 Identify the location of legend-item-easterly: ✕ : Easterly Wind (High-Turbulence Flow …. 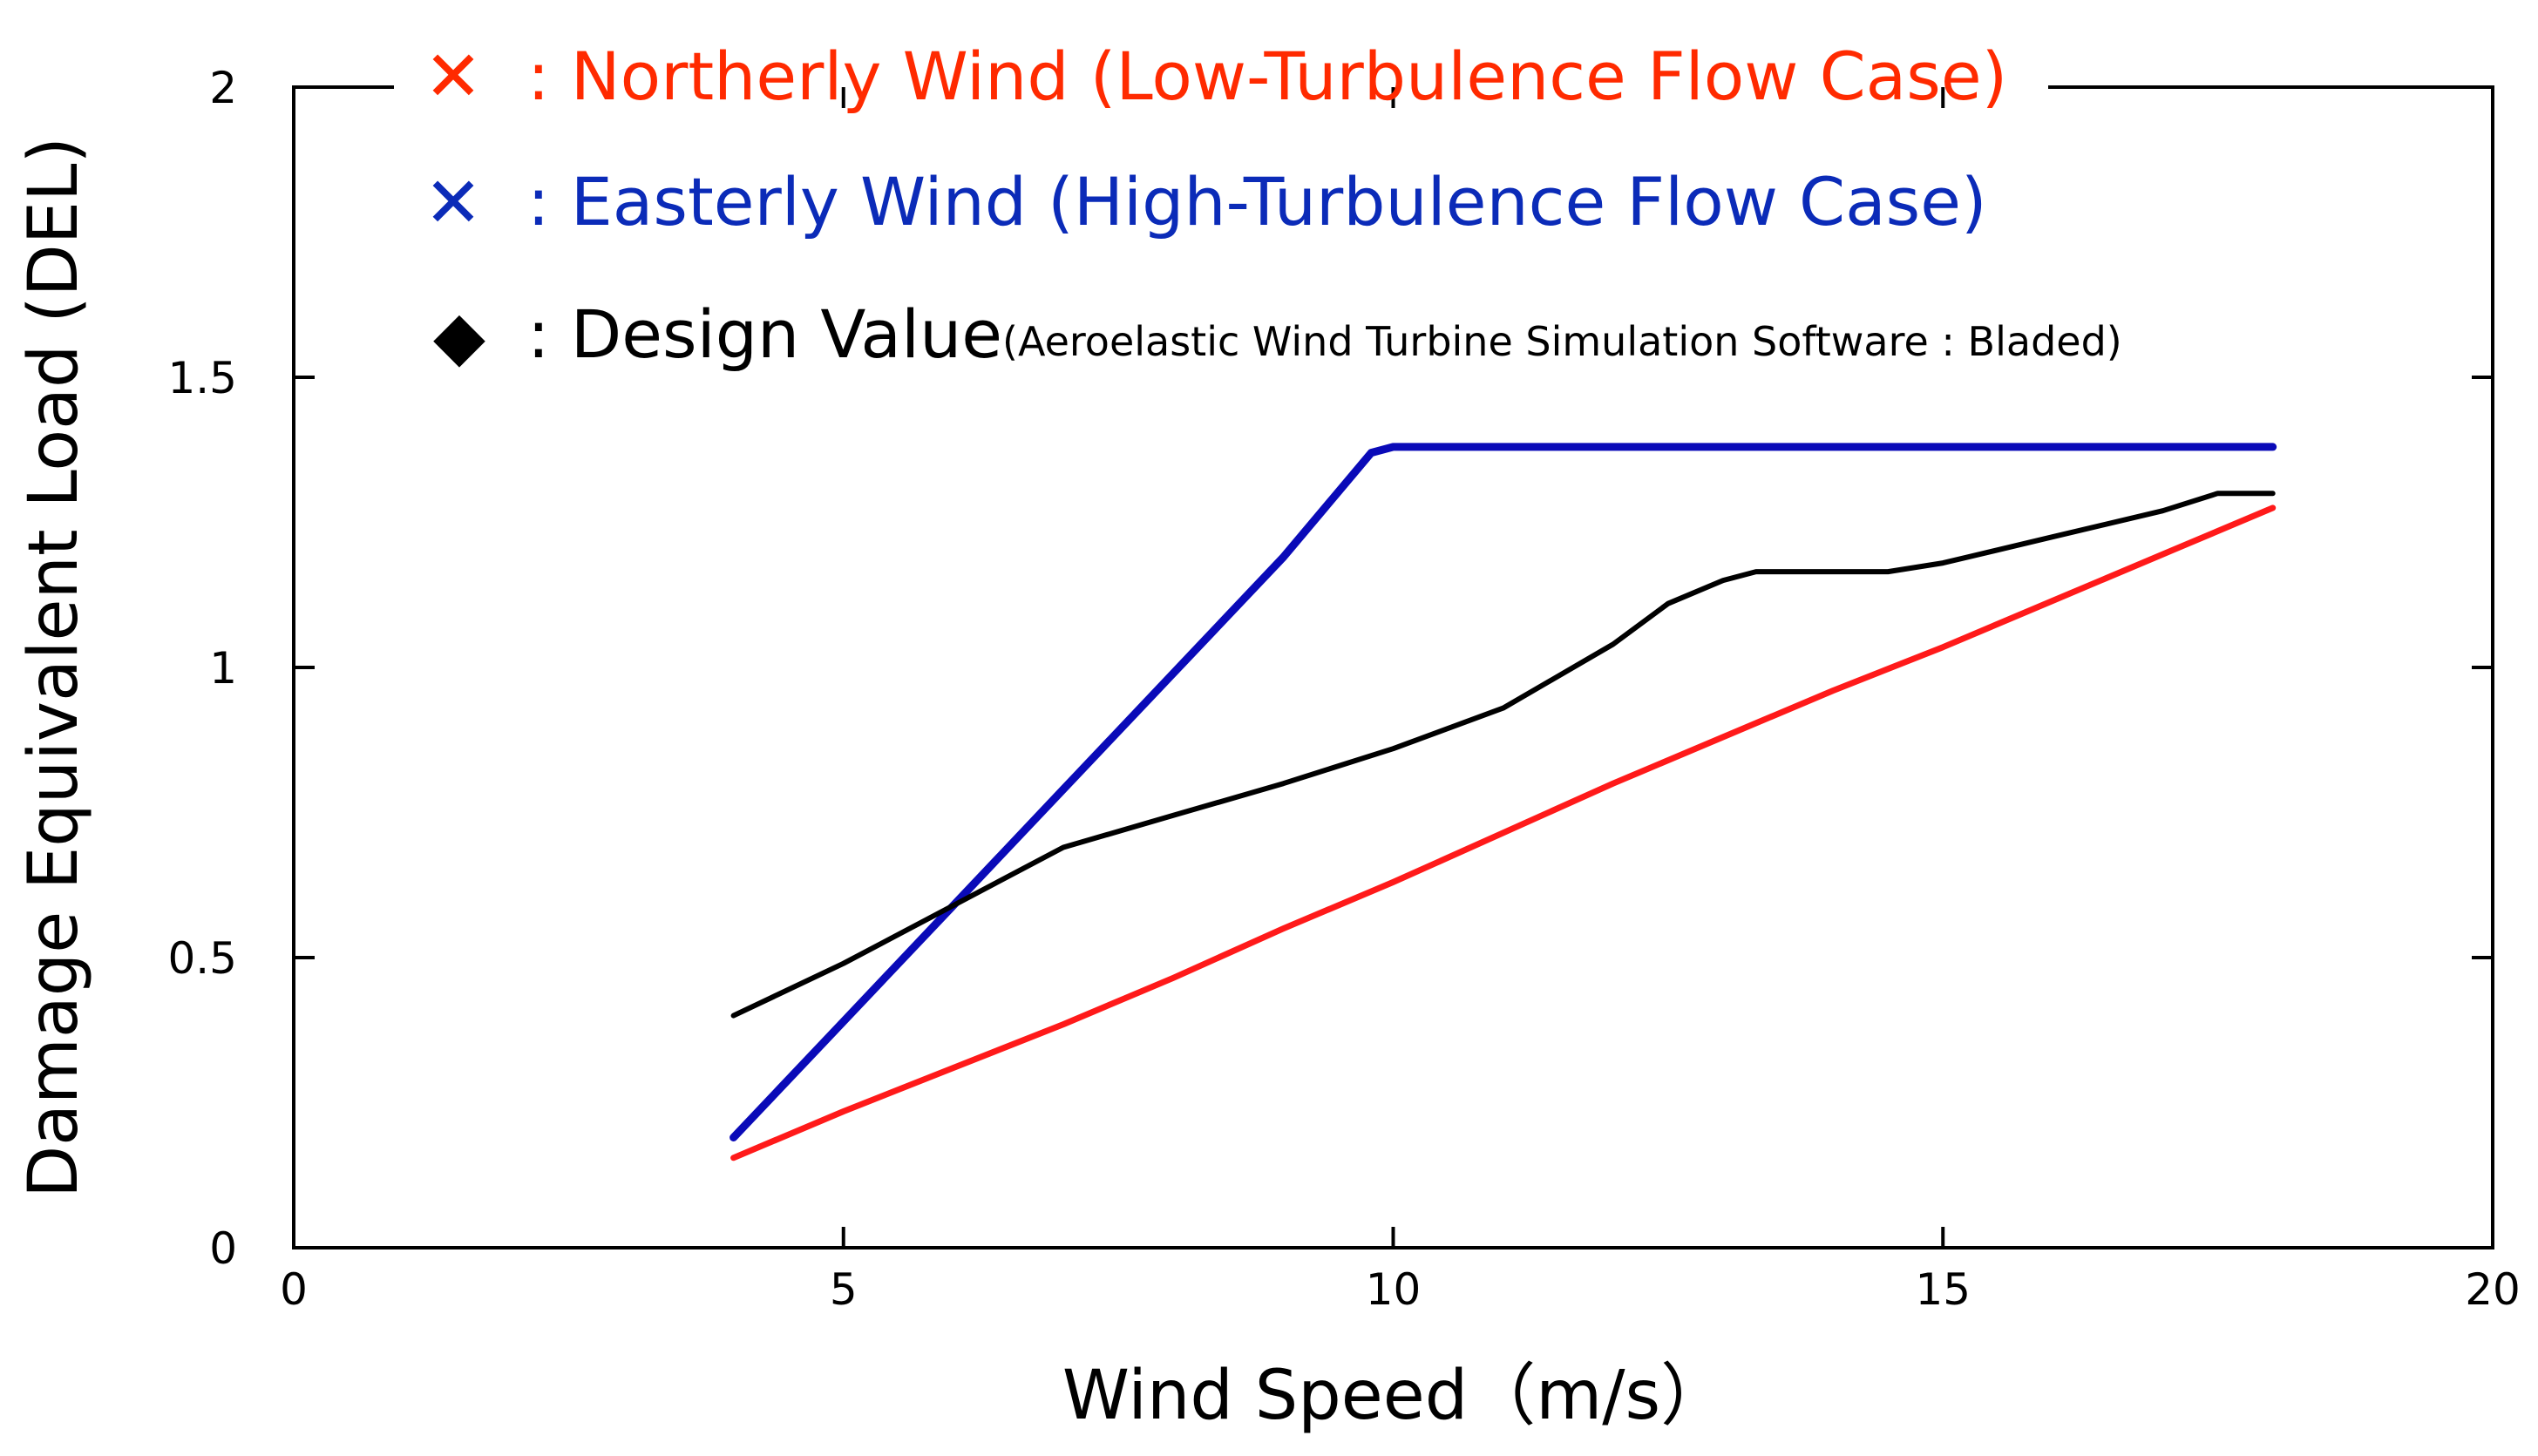
(1205, 202).